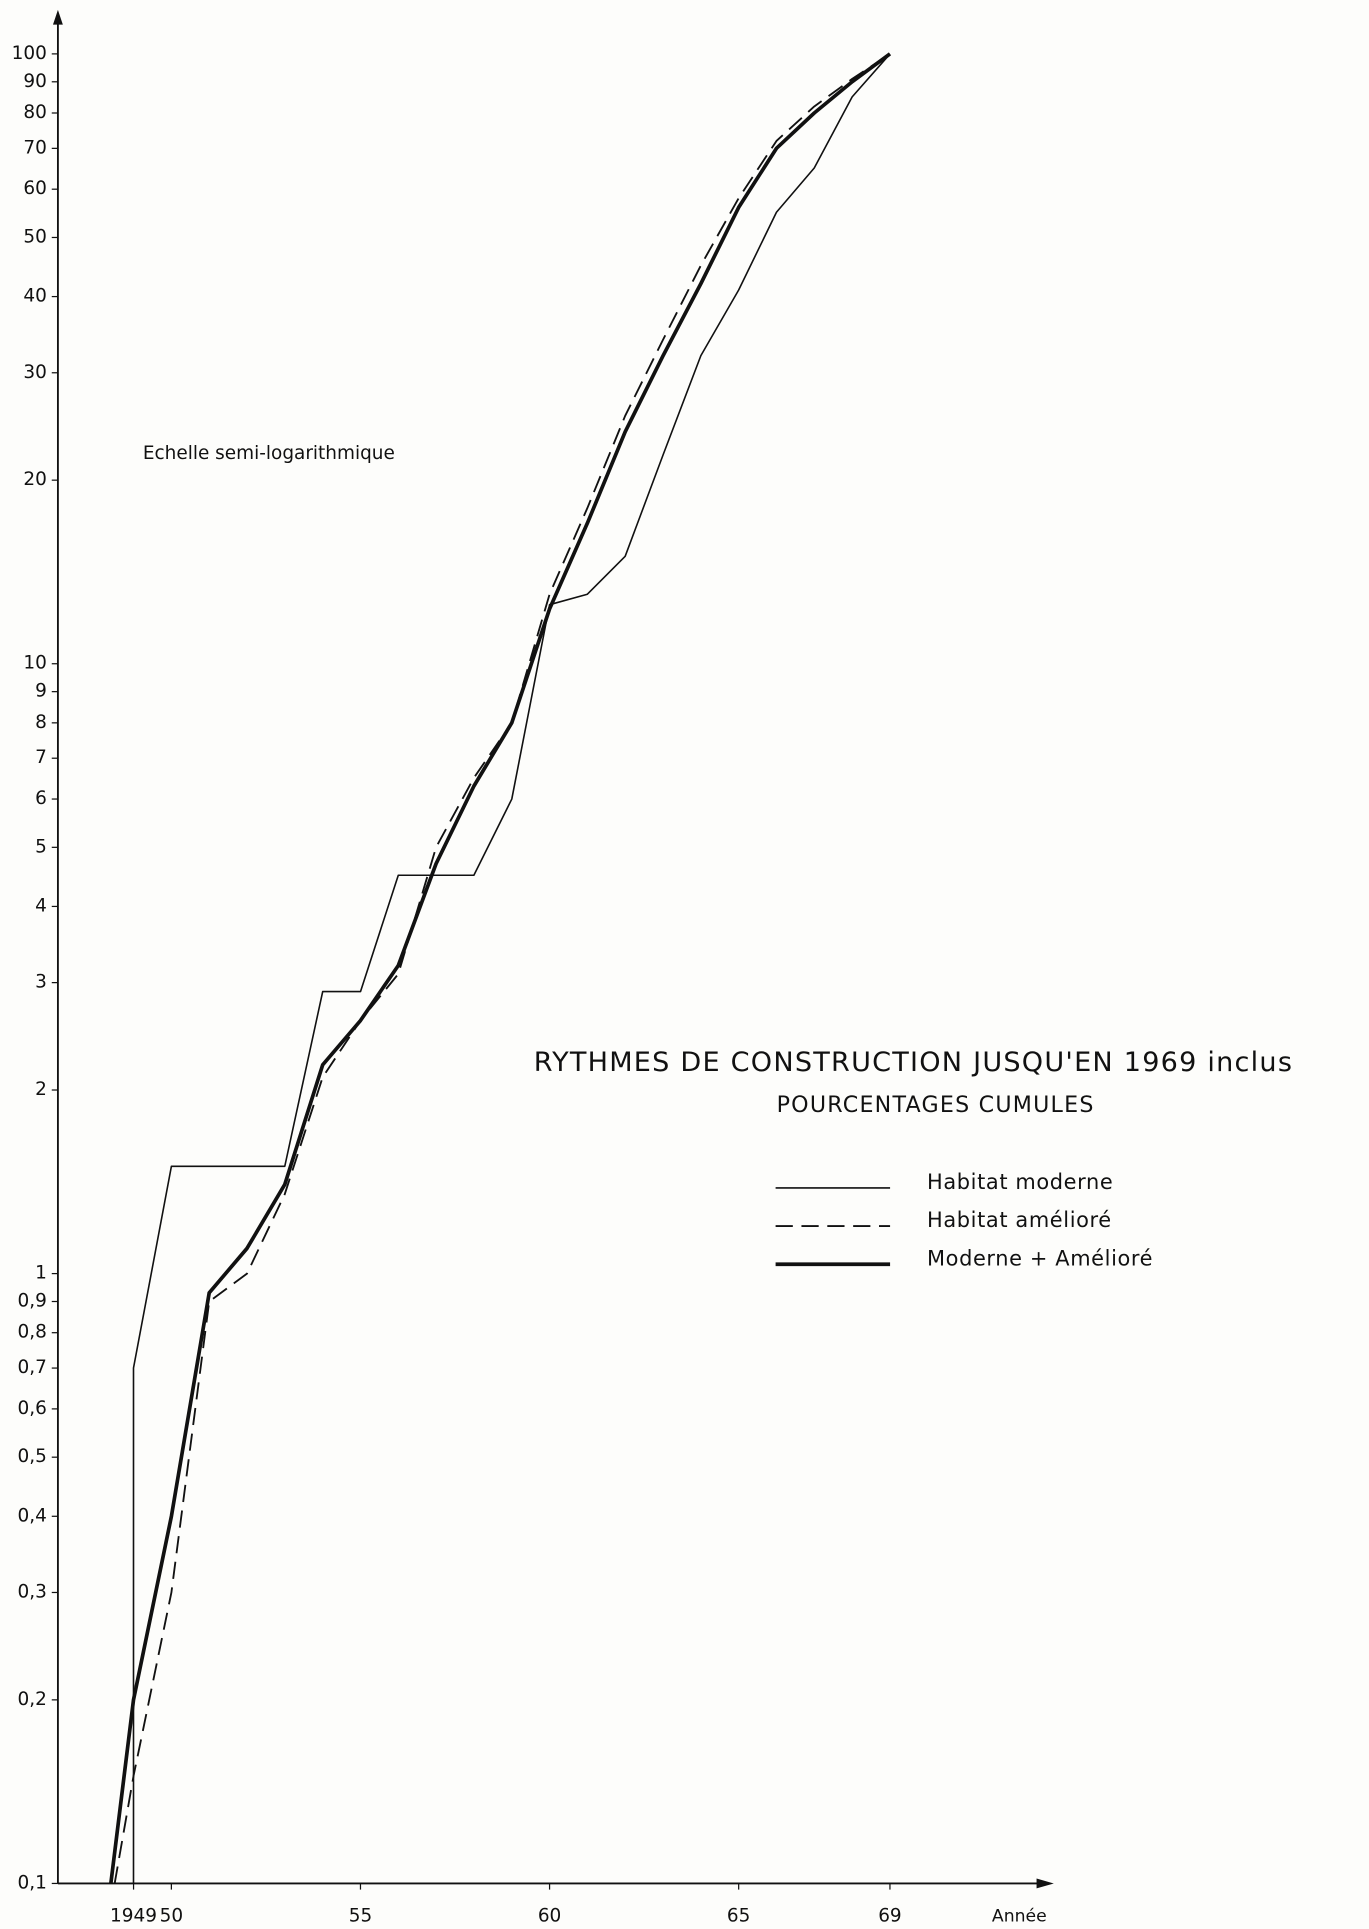  What do you see at coordinates (738, 1916) in the screenshot?
I see `x-tick-label: 65` at bounding box center [738, 1916].